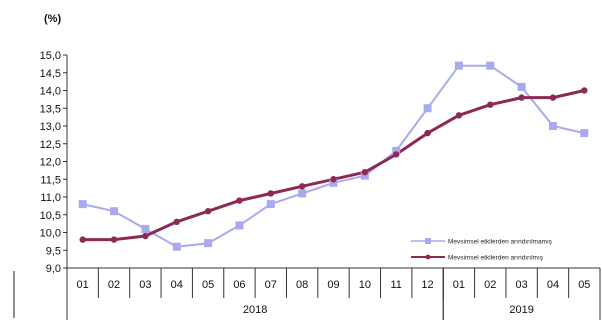  I want to click on legend-marker-square, so click(428, 241).